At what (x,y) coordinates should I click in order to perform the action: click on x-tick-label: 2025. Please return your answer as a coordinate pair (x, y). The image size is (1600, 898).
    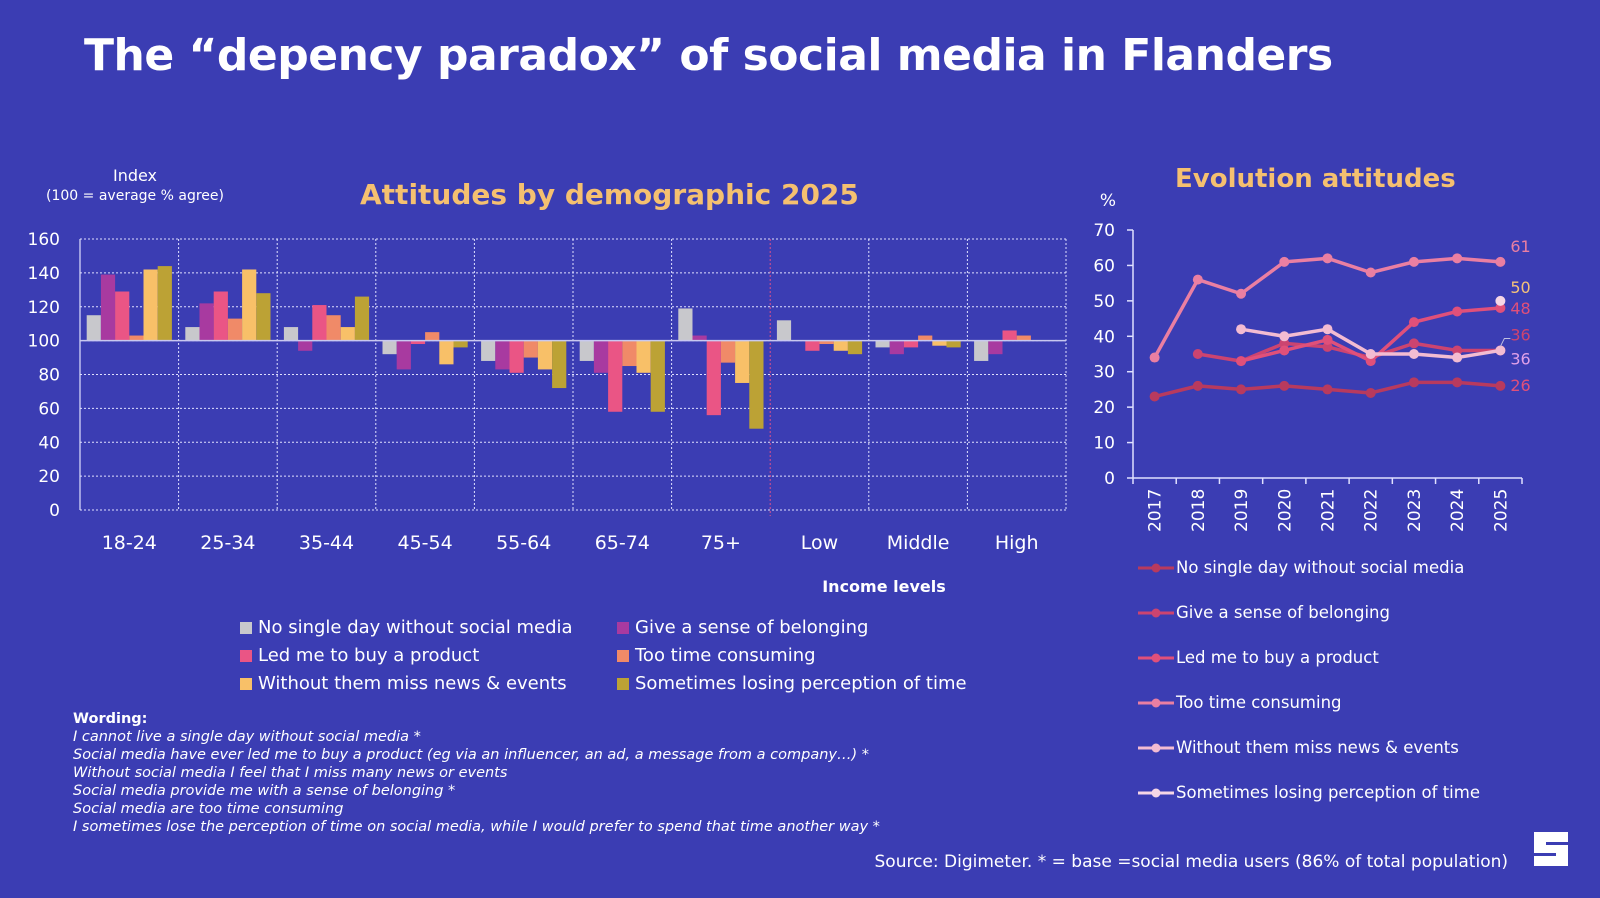
    Looking at the image, I should click on (1501, 510).